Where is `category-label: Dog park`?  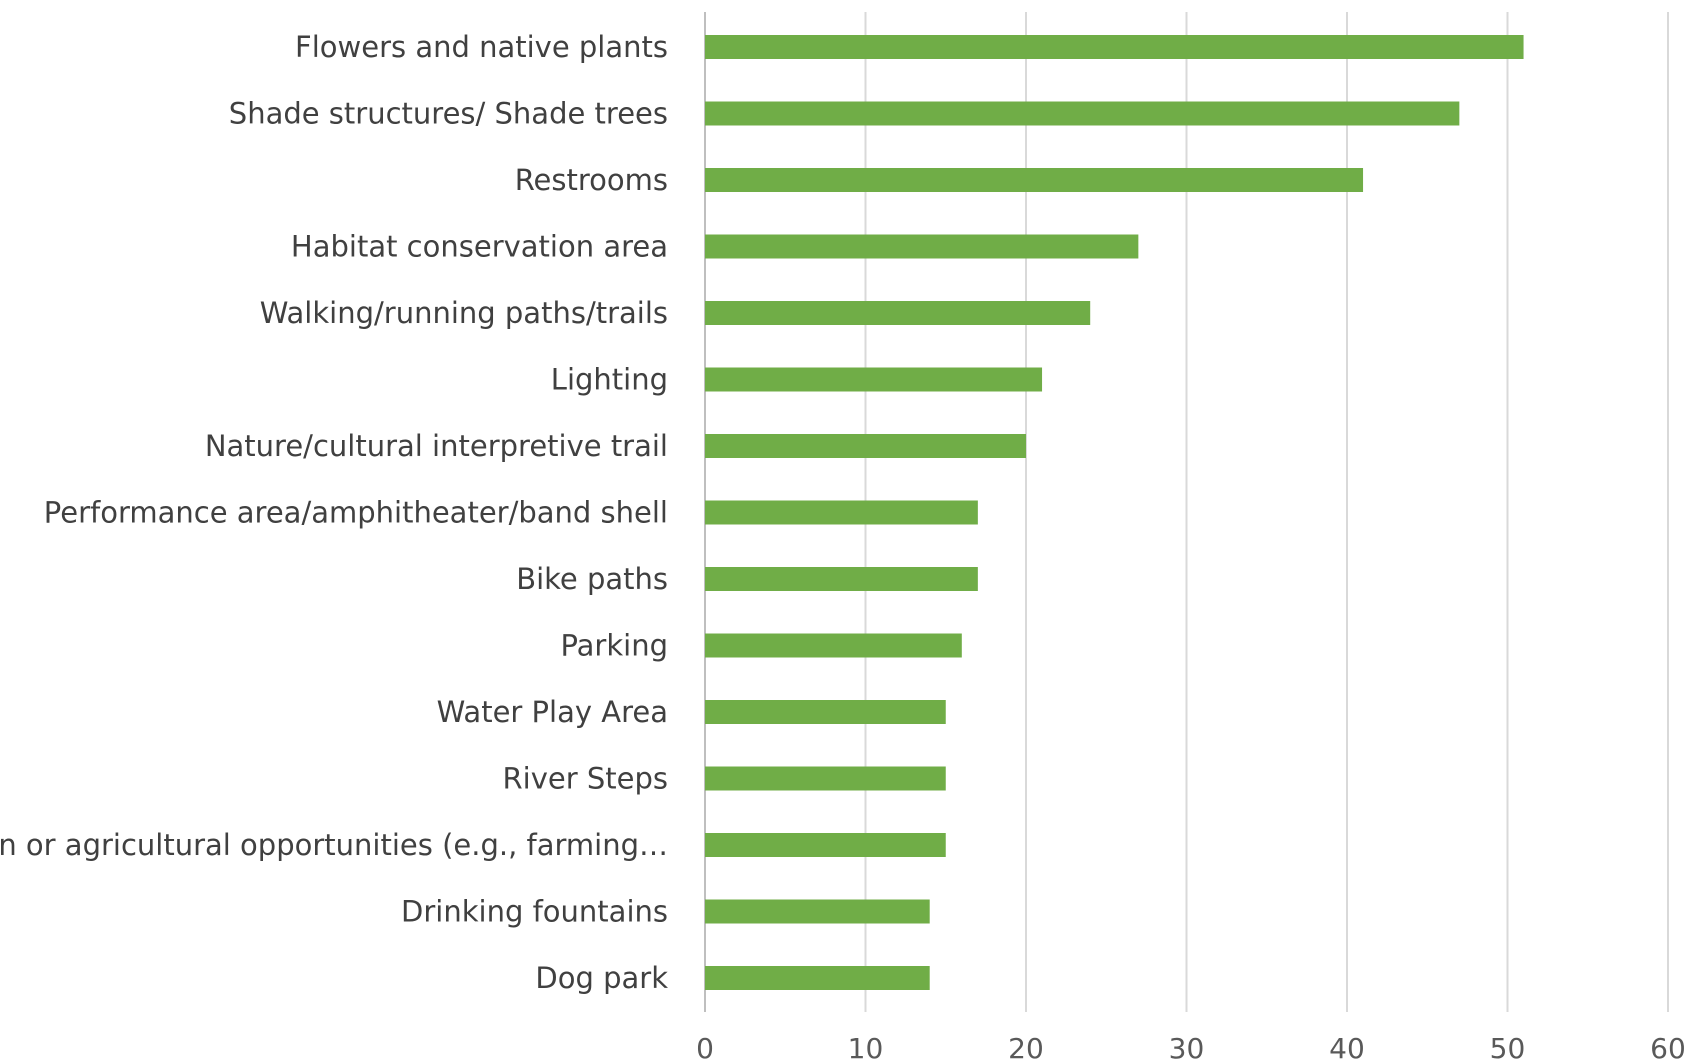 category-label: Dog park is located at coordinates (601, 978).